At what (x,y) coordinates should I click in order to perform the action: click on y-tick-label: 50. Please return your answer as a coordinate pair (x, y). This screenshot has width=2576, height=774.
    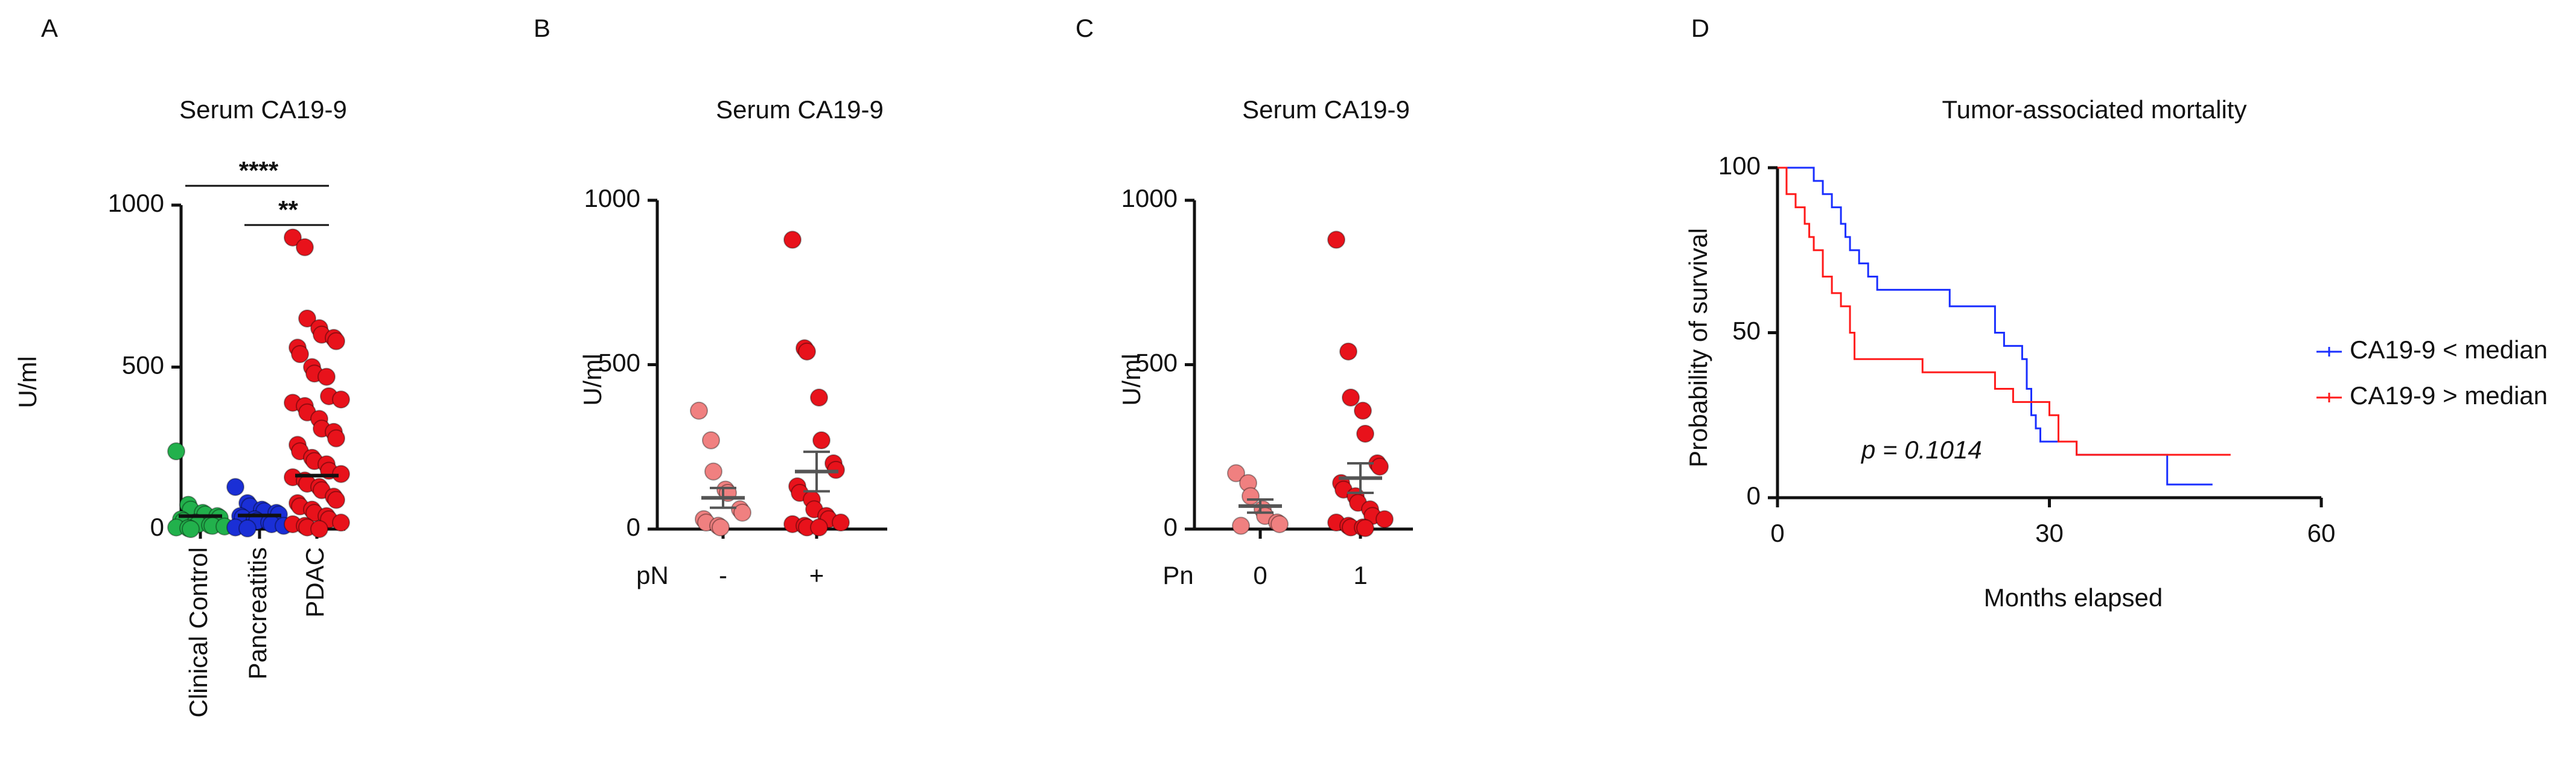
    Looking at the image, I should click on (1746, 331).